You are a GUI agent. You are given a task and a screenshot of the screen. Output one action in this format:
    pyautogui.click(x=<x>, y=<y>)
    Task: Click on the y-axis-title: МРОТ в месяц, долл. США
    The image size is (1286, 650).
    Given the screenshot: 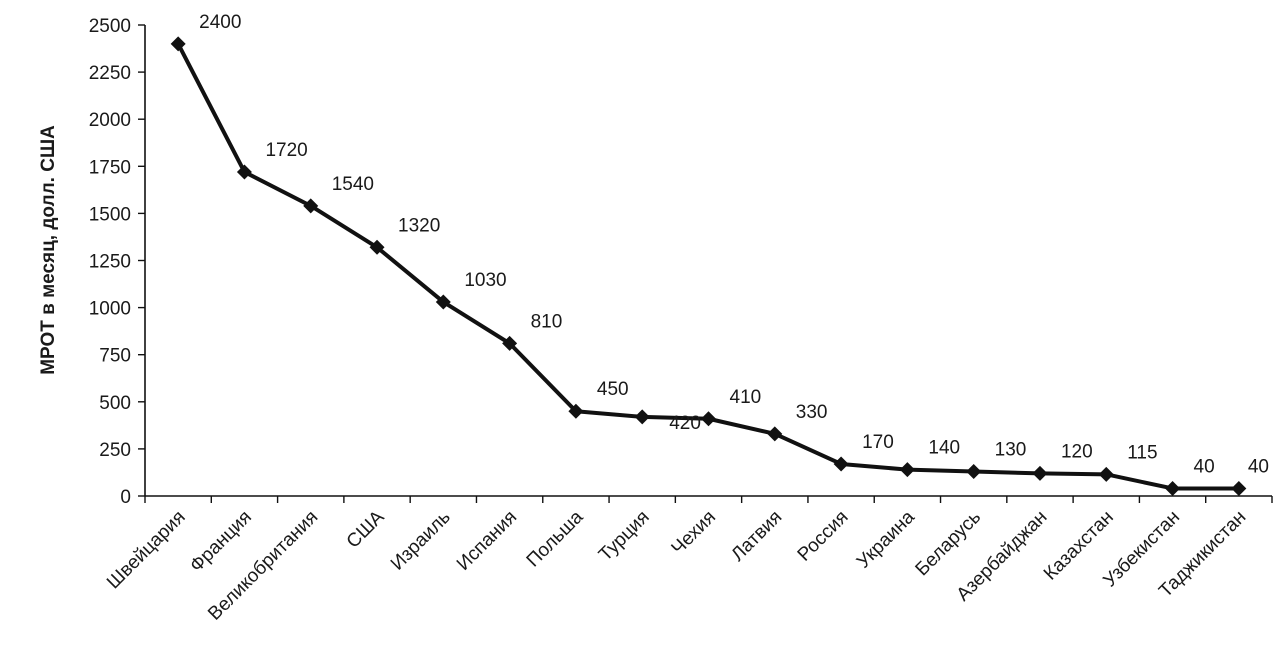 What is the action you would take?
    pyautogui.click(x=48, y=250)
    